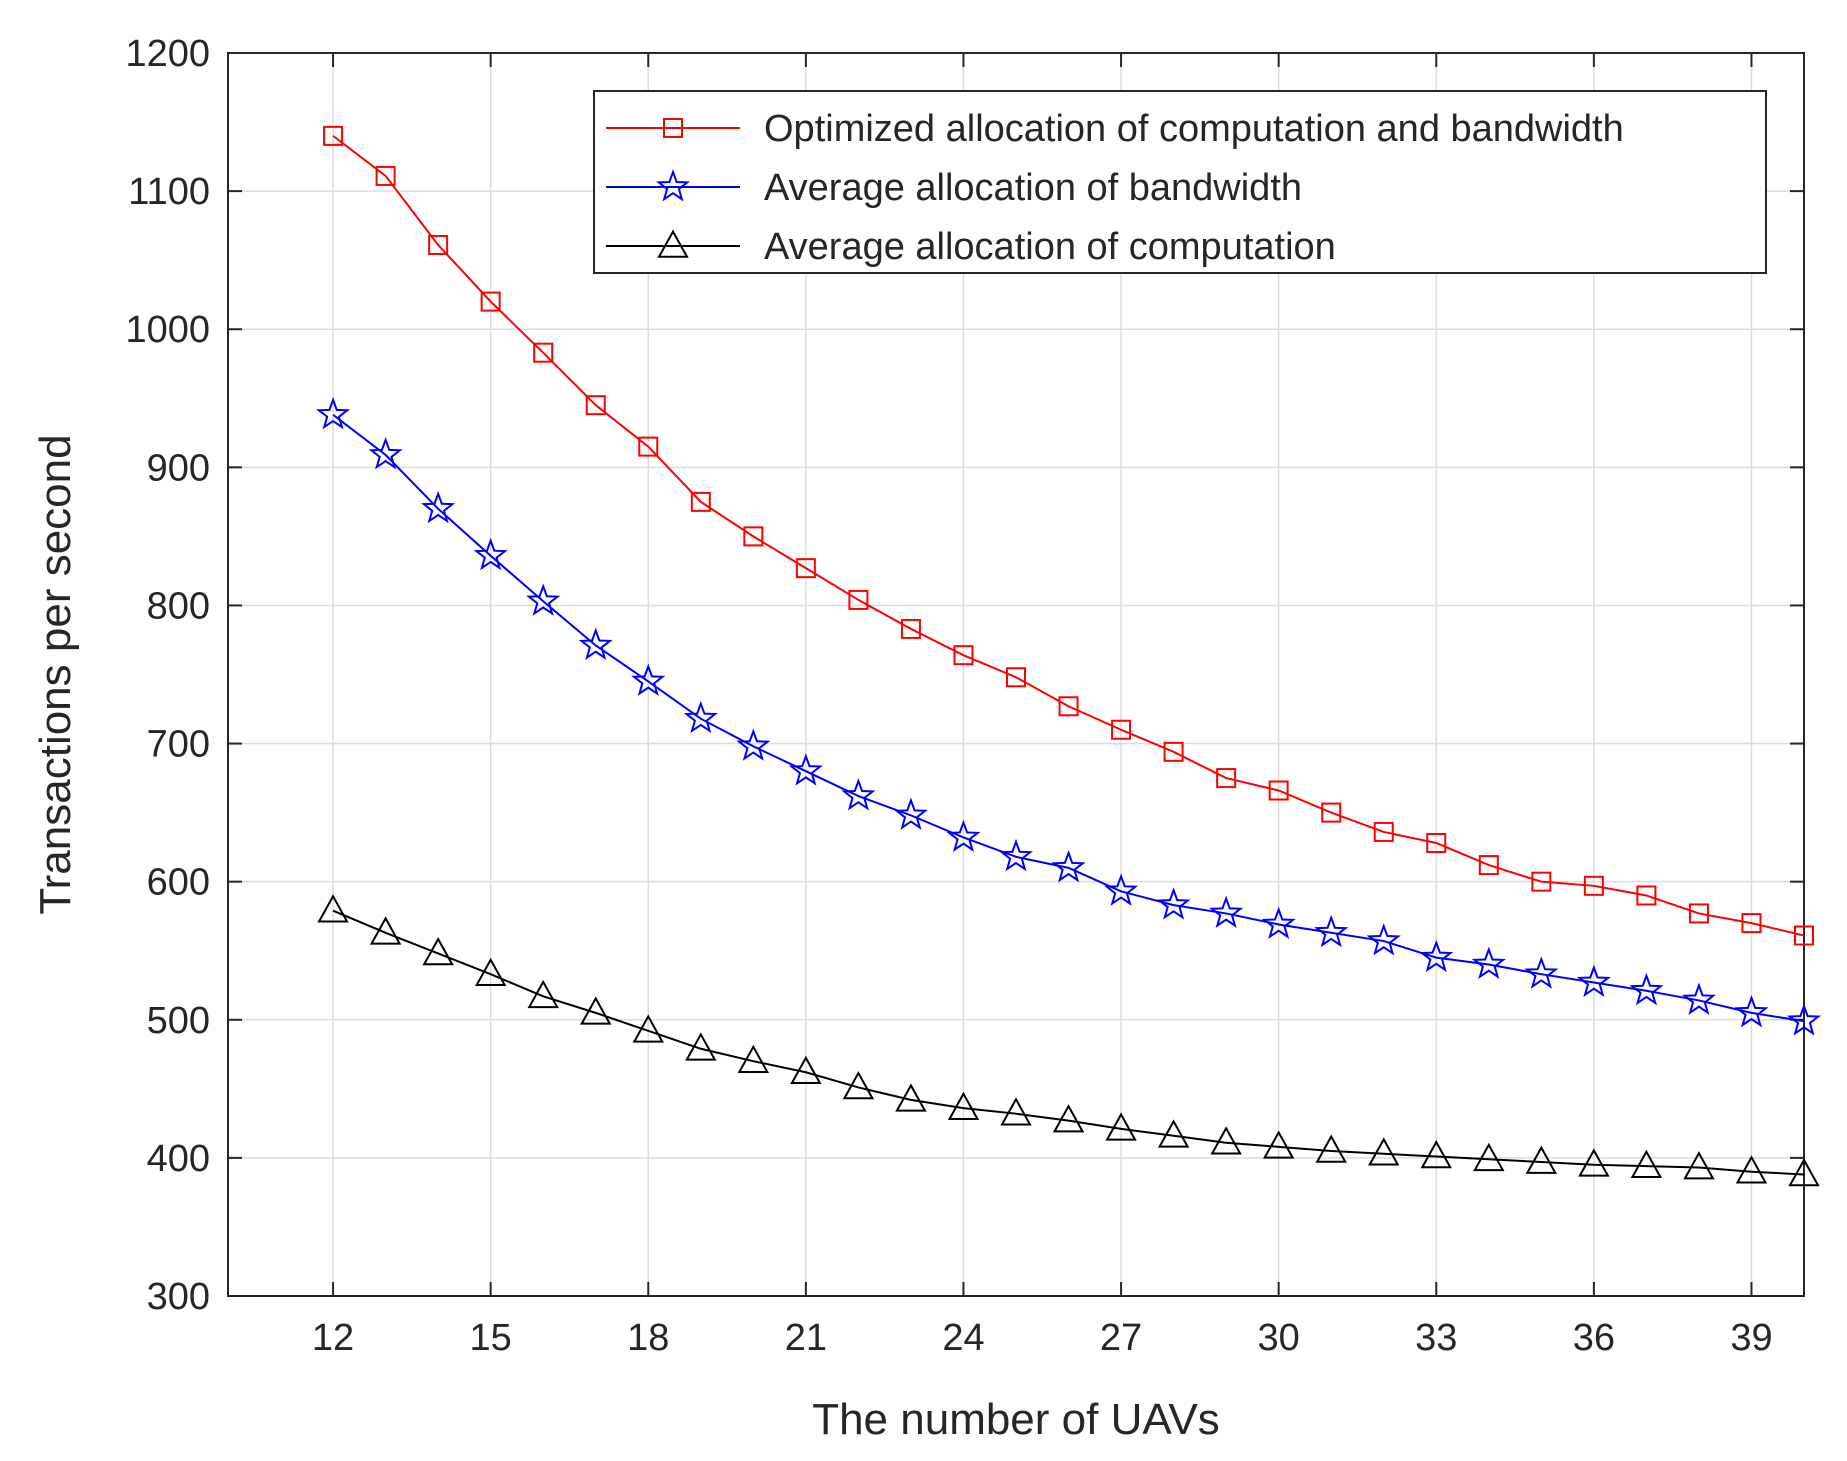  What do you see at coordinates (1594, 1338) in the screenshot?
I see `x-tick-label: 36` at bounding box center [1594, 1338].